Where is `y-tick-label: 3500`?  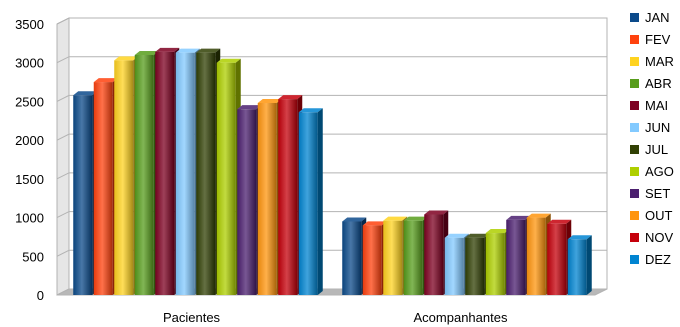
y-tick-label: 3500 is located at coordinates (29, 24).